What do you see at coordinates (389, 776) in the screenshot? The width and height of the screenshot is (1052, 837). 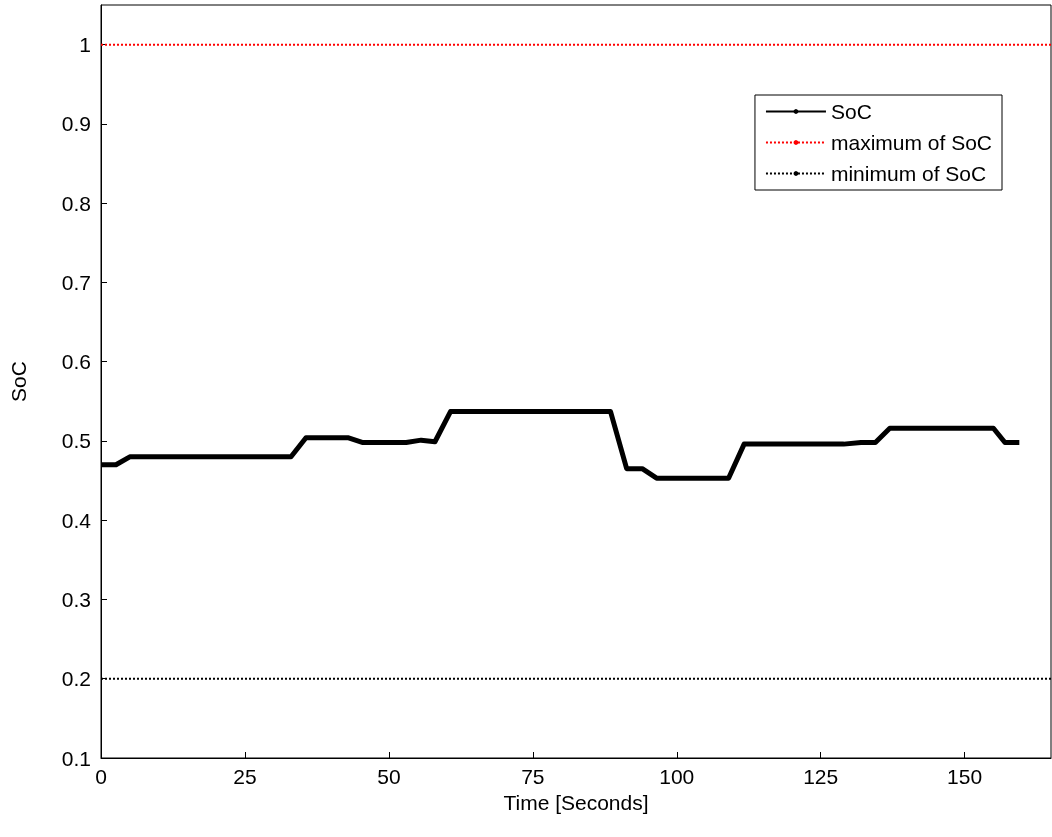 I see `x-tick-label: 50` at bounding box center [389, 776].